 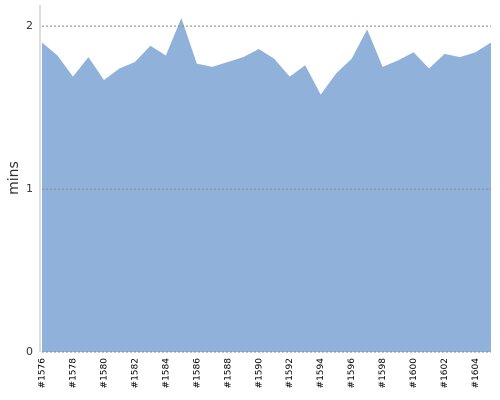 What do you see at coordinates (476, 373) in the screenshot?
I see `x-tick-label: #1604` at bounding box center [476, 373].